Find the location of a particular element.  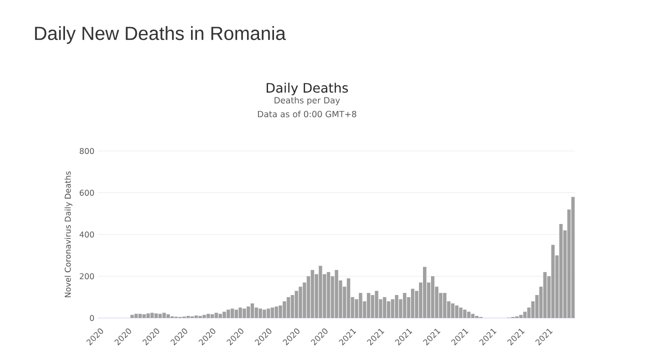

y-axis-title: Novel Coronavirus Daily Deaths is located at coordinates (68, 235).